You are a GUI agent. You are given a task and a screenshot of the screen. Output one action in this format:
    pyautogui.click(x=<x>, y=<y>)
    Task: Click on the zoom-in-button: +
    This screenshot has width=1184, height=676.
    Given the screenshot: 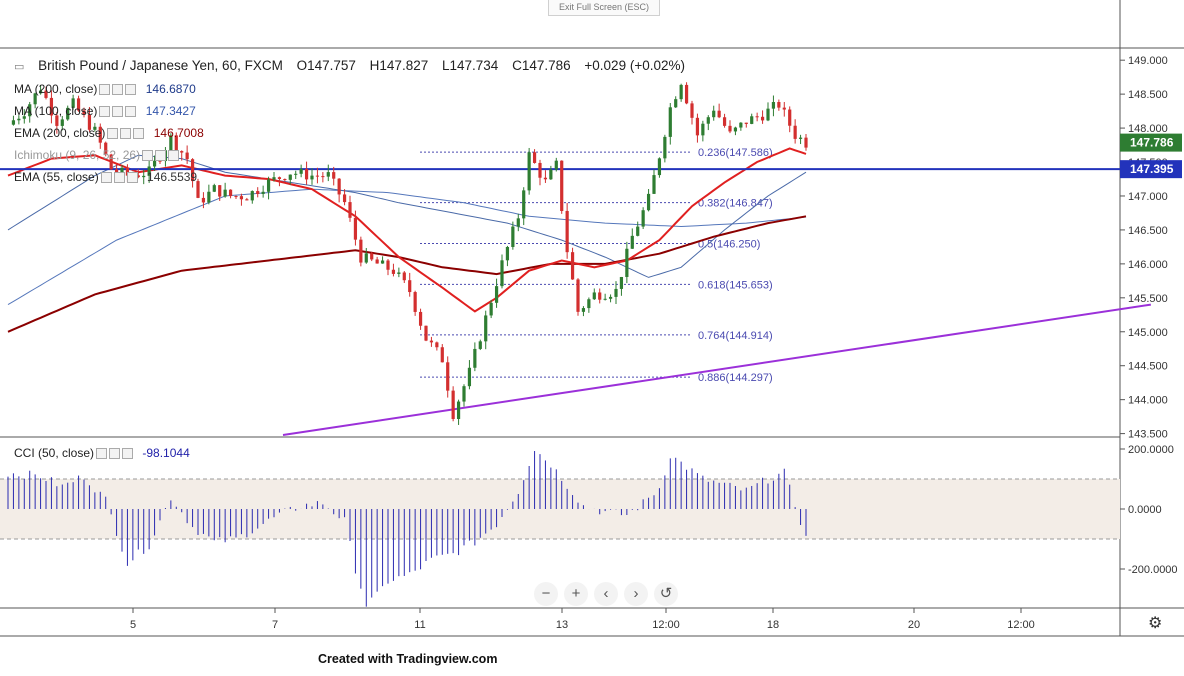 What is the action you would take?
    pyautogui.click(x=576, y=594)
    